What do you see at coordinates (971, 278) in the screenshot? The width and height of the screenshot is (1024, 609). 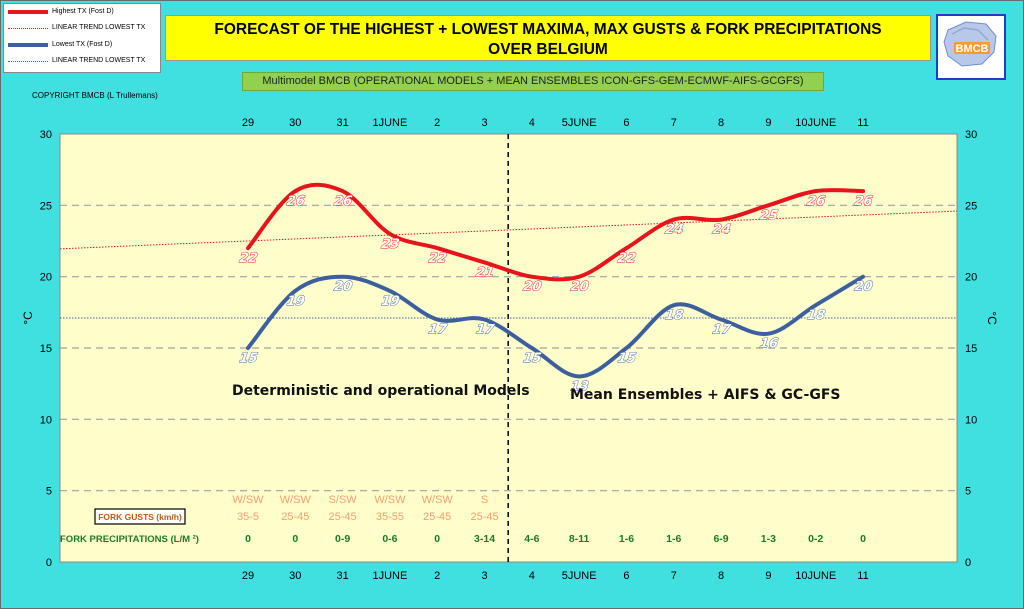 I see `y-tick-label-right: 20` at bounding box center [971, 278].